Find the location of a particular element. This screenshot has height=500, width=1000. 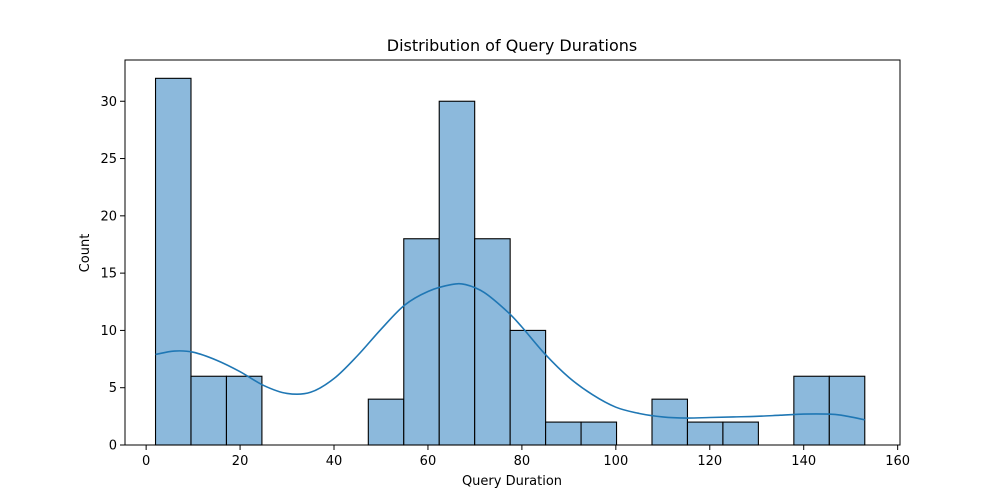

x-tick-label: 60 is located at coordinates (428, 461).